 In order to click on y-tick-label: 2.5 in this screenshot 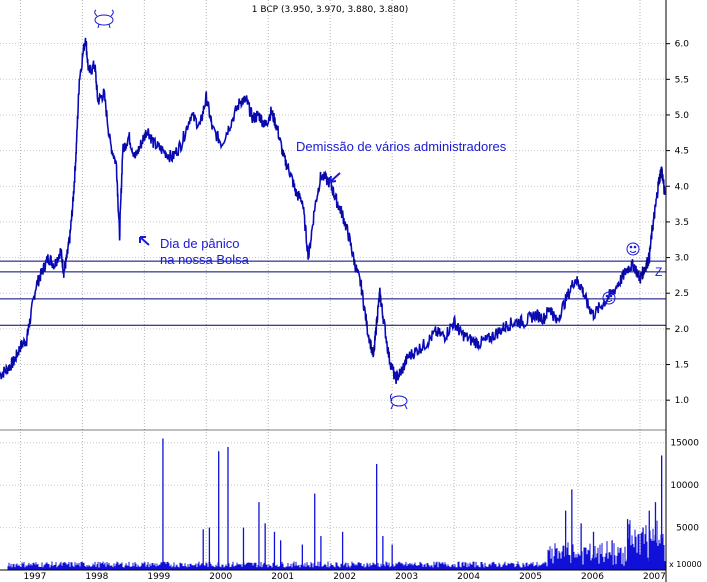, I will do `click(682, 294)`.